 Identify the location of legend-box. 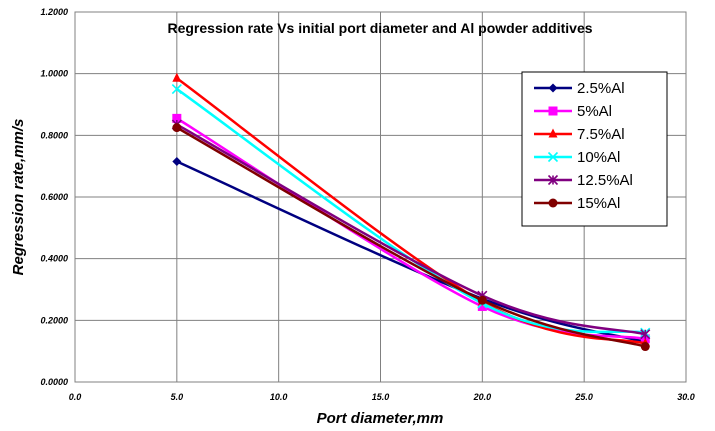
(594, 149).